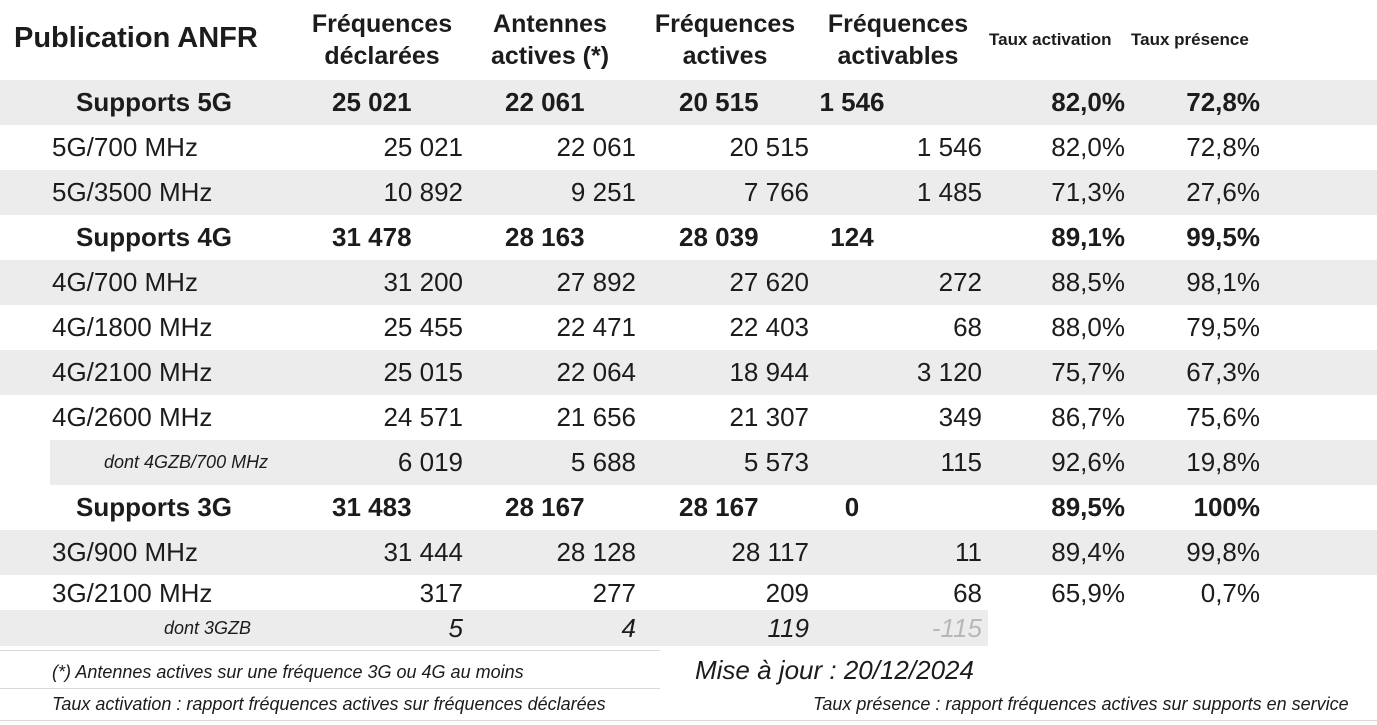 The width and height of the screenshot is (1377, 725). What do you see at coordinates (1088, 593) in the screenshot?
I see `cell-taux-activation: 65,9%` at bounding box center [1088, 593].